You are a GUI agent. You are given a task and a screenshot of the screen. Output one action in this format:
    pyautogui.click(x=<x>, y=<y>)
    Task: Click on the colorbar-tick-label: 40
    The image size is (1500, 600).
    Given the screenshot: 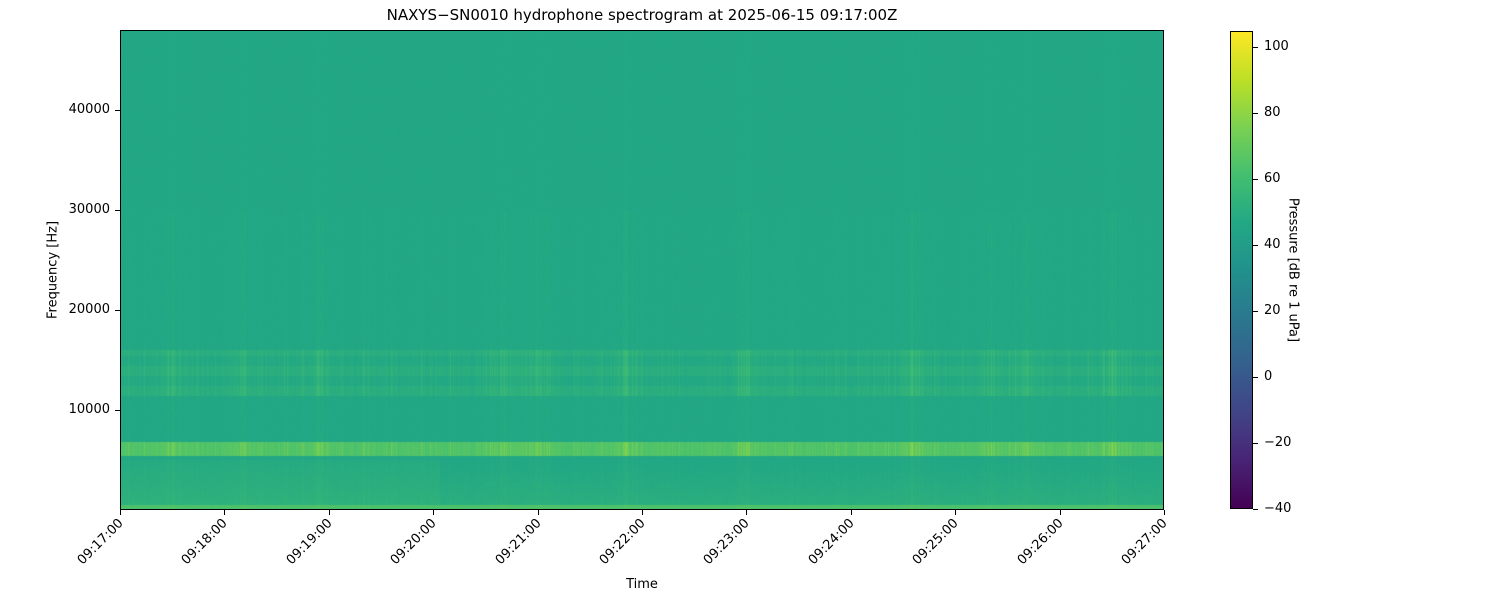 What is the action you would take?
    pyautogui.click(x=1272, y=245)
    